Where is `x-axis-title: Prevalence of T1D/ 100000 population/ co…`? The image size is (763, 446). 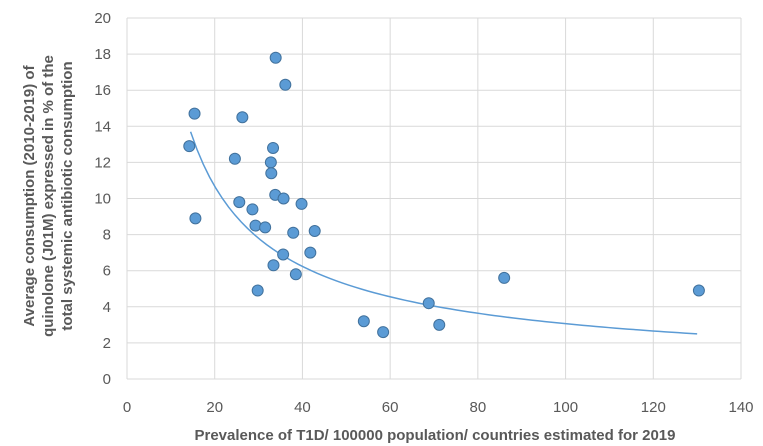 x-axis-title: Prevalence of T1D/ 100000 population/ co… is located at coordinates (434, 435).